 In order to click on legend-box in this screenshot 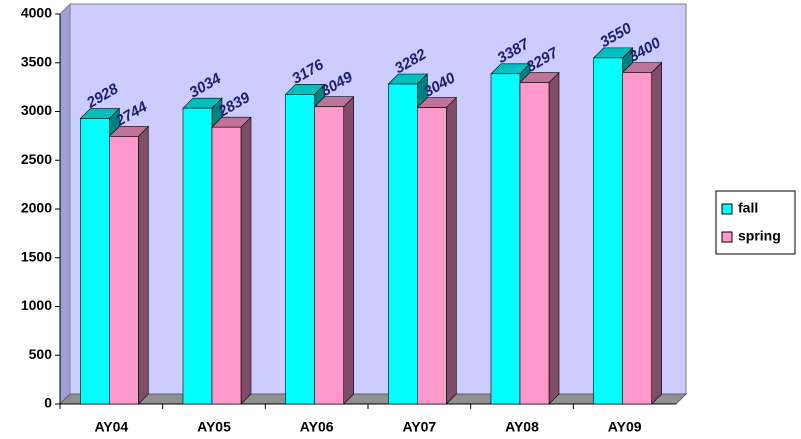, I will do `click(755, 222)`.